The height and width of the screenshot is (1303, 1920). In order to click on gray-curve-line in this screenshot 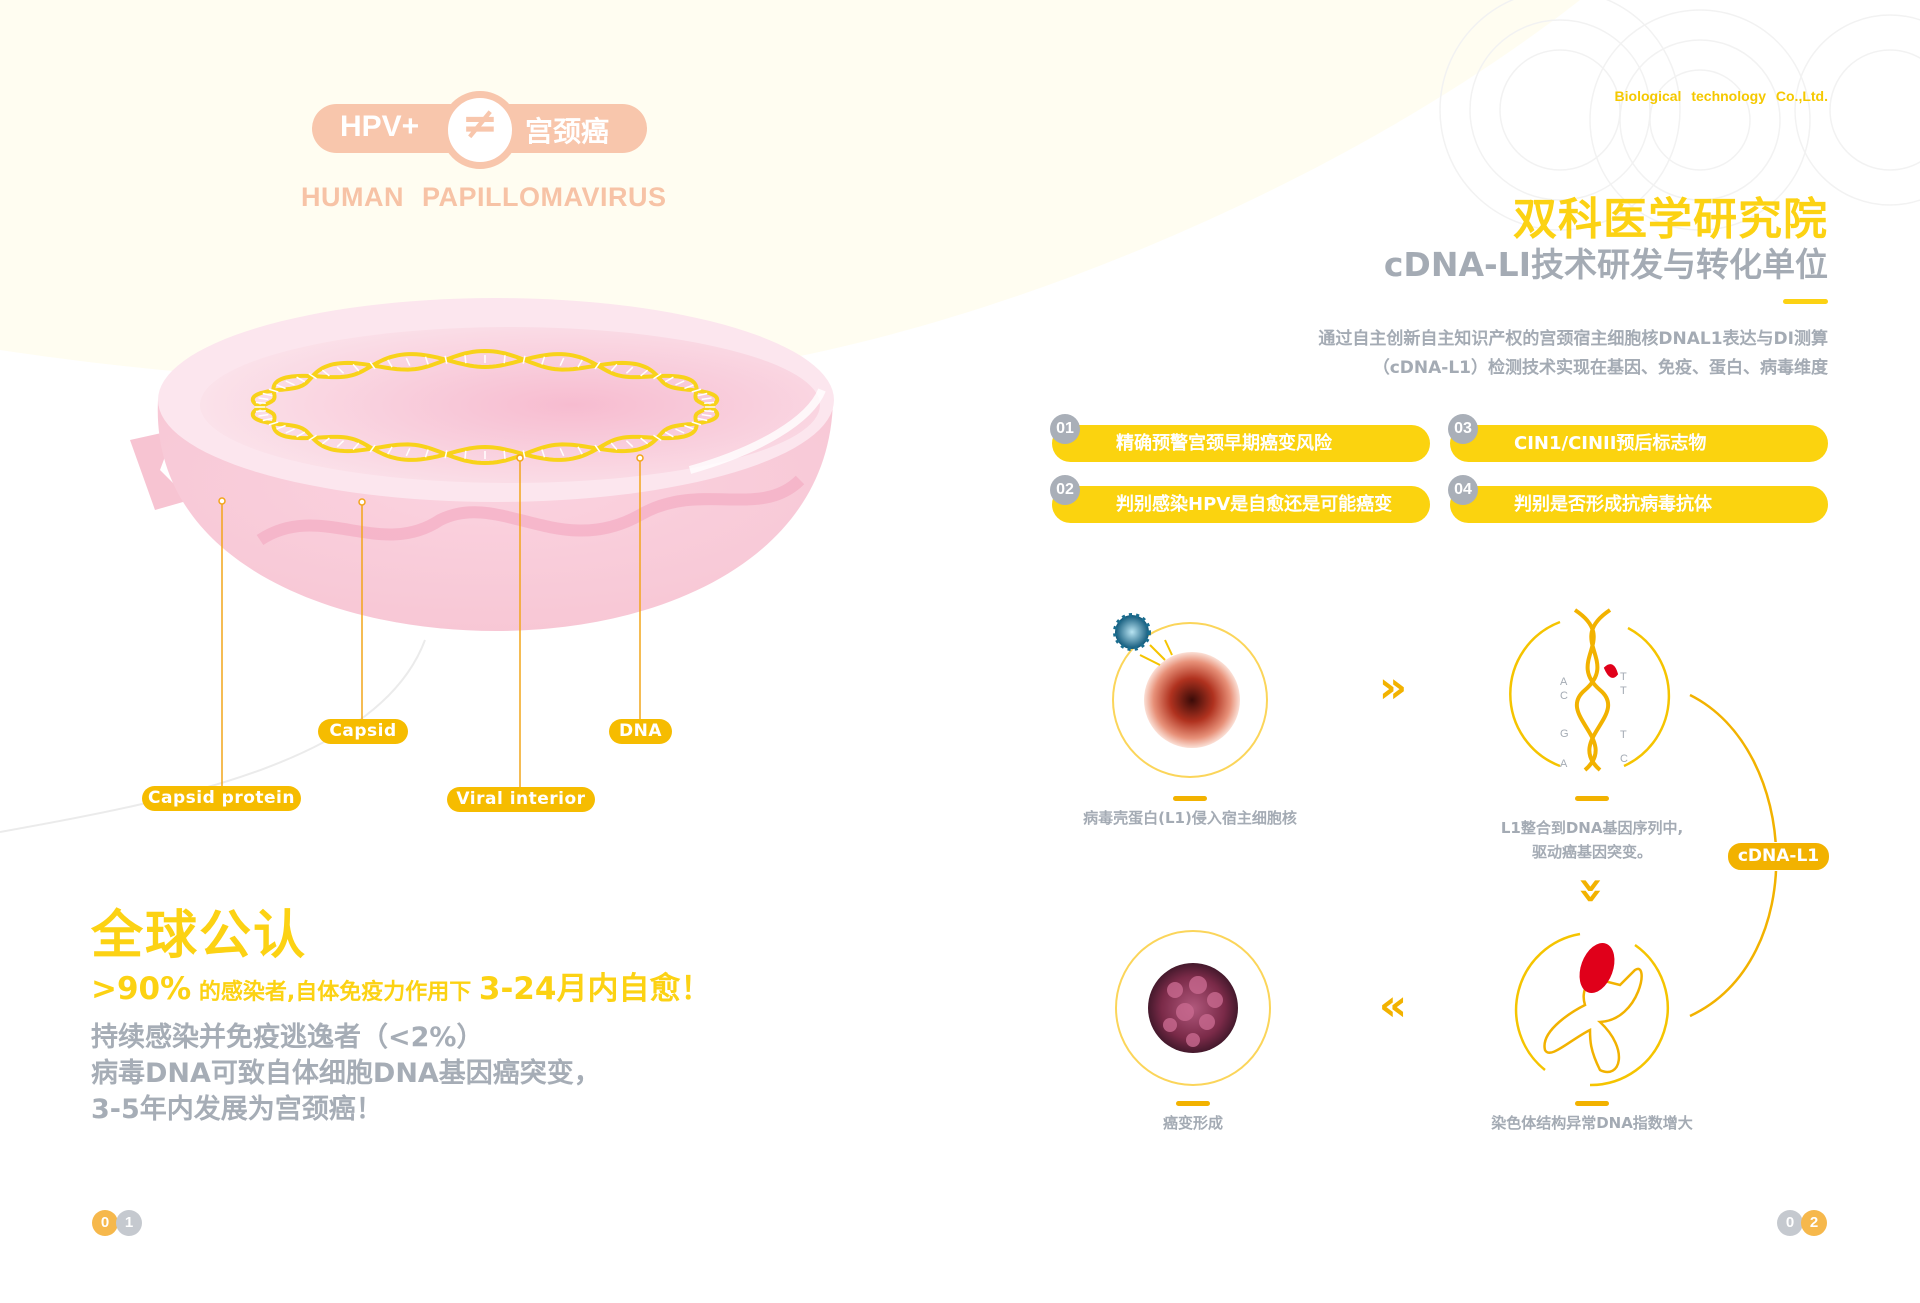, I will do `click(213, 736)`.